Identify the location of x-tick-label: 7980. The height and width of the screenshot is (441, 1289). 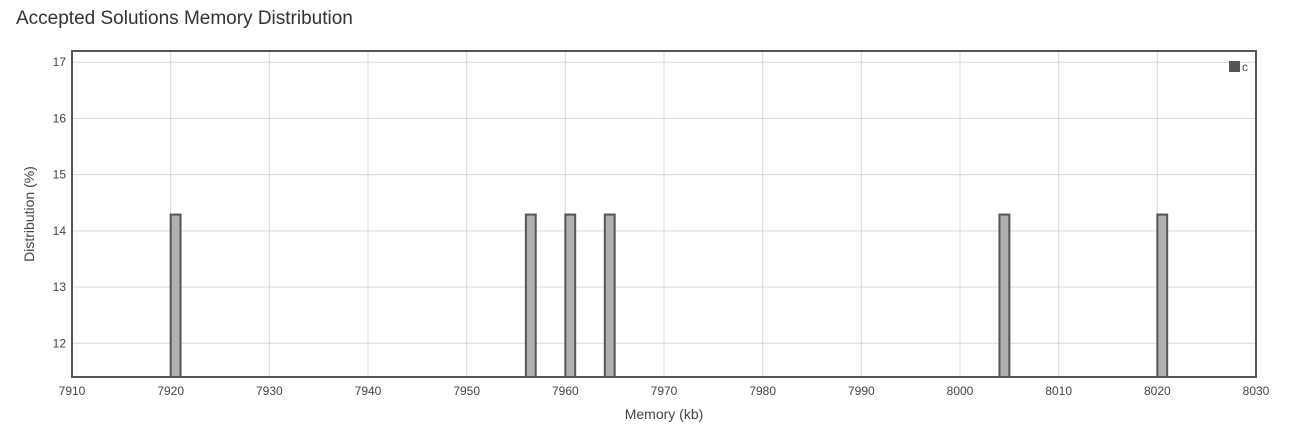
(762, 391).